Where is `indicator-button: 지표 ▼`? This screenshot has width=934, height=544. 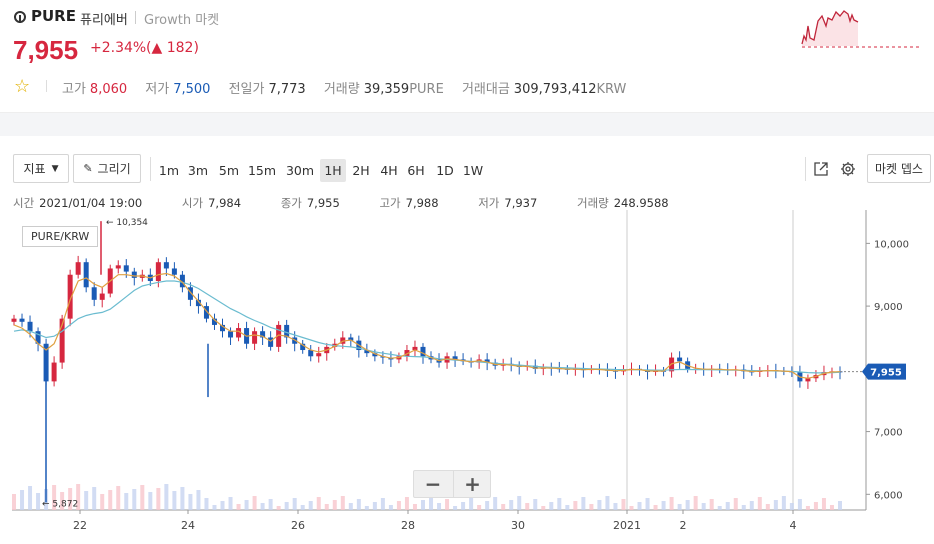 indicator-button: 지표 ▼ is located at coordinates (41, 168).